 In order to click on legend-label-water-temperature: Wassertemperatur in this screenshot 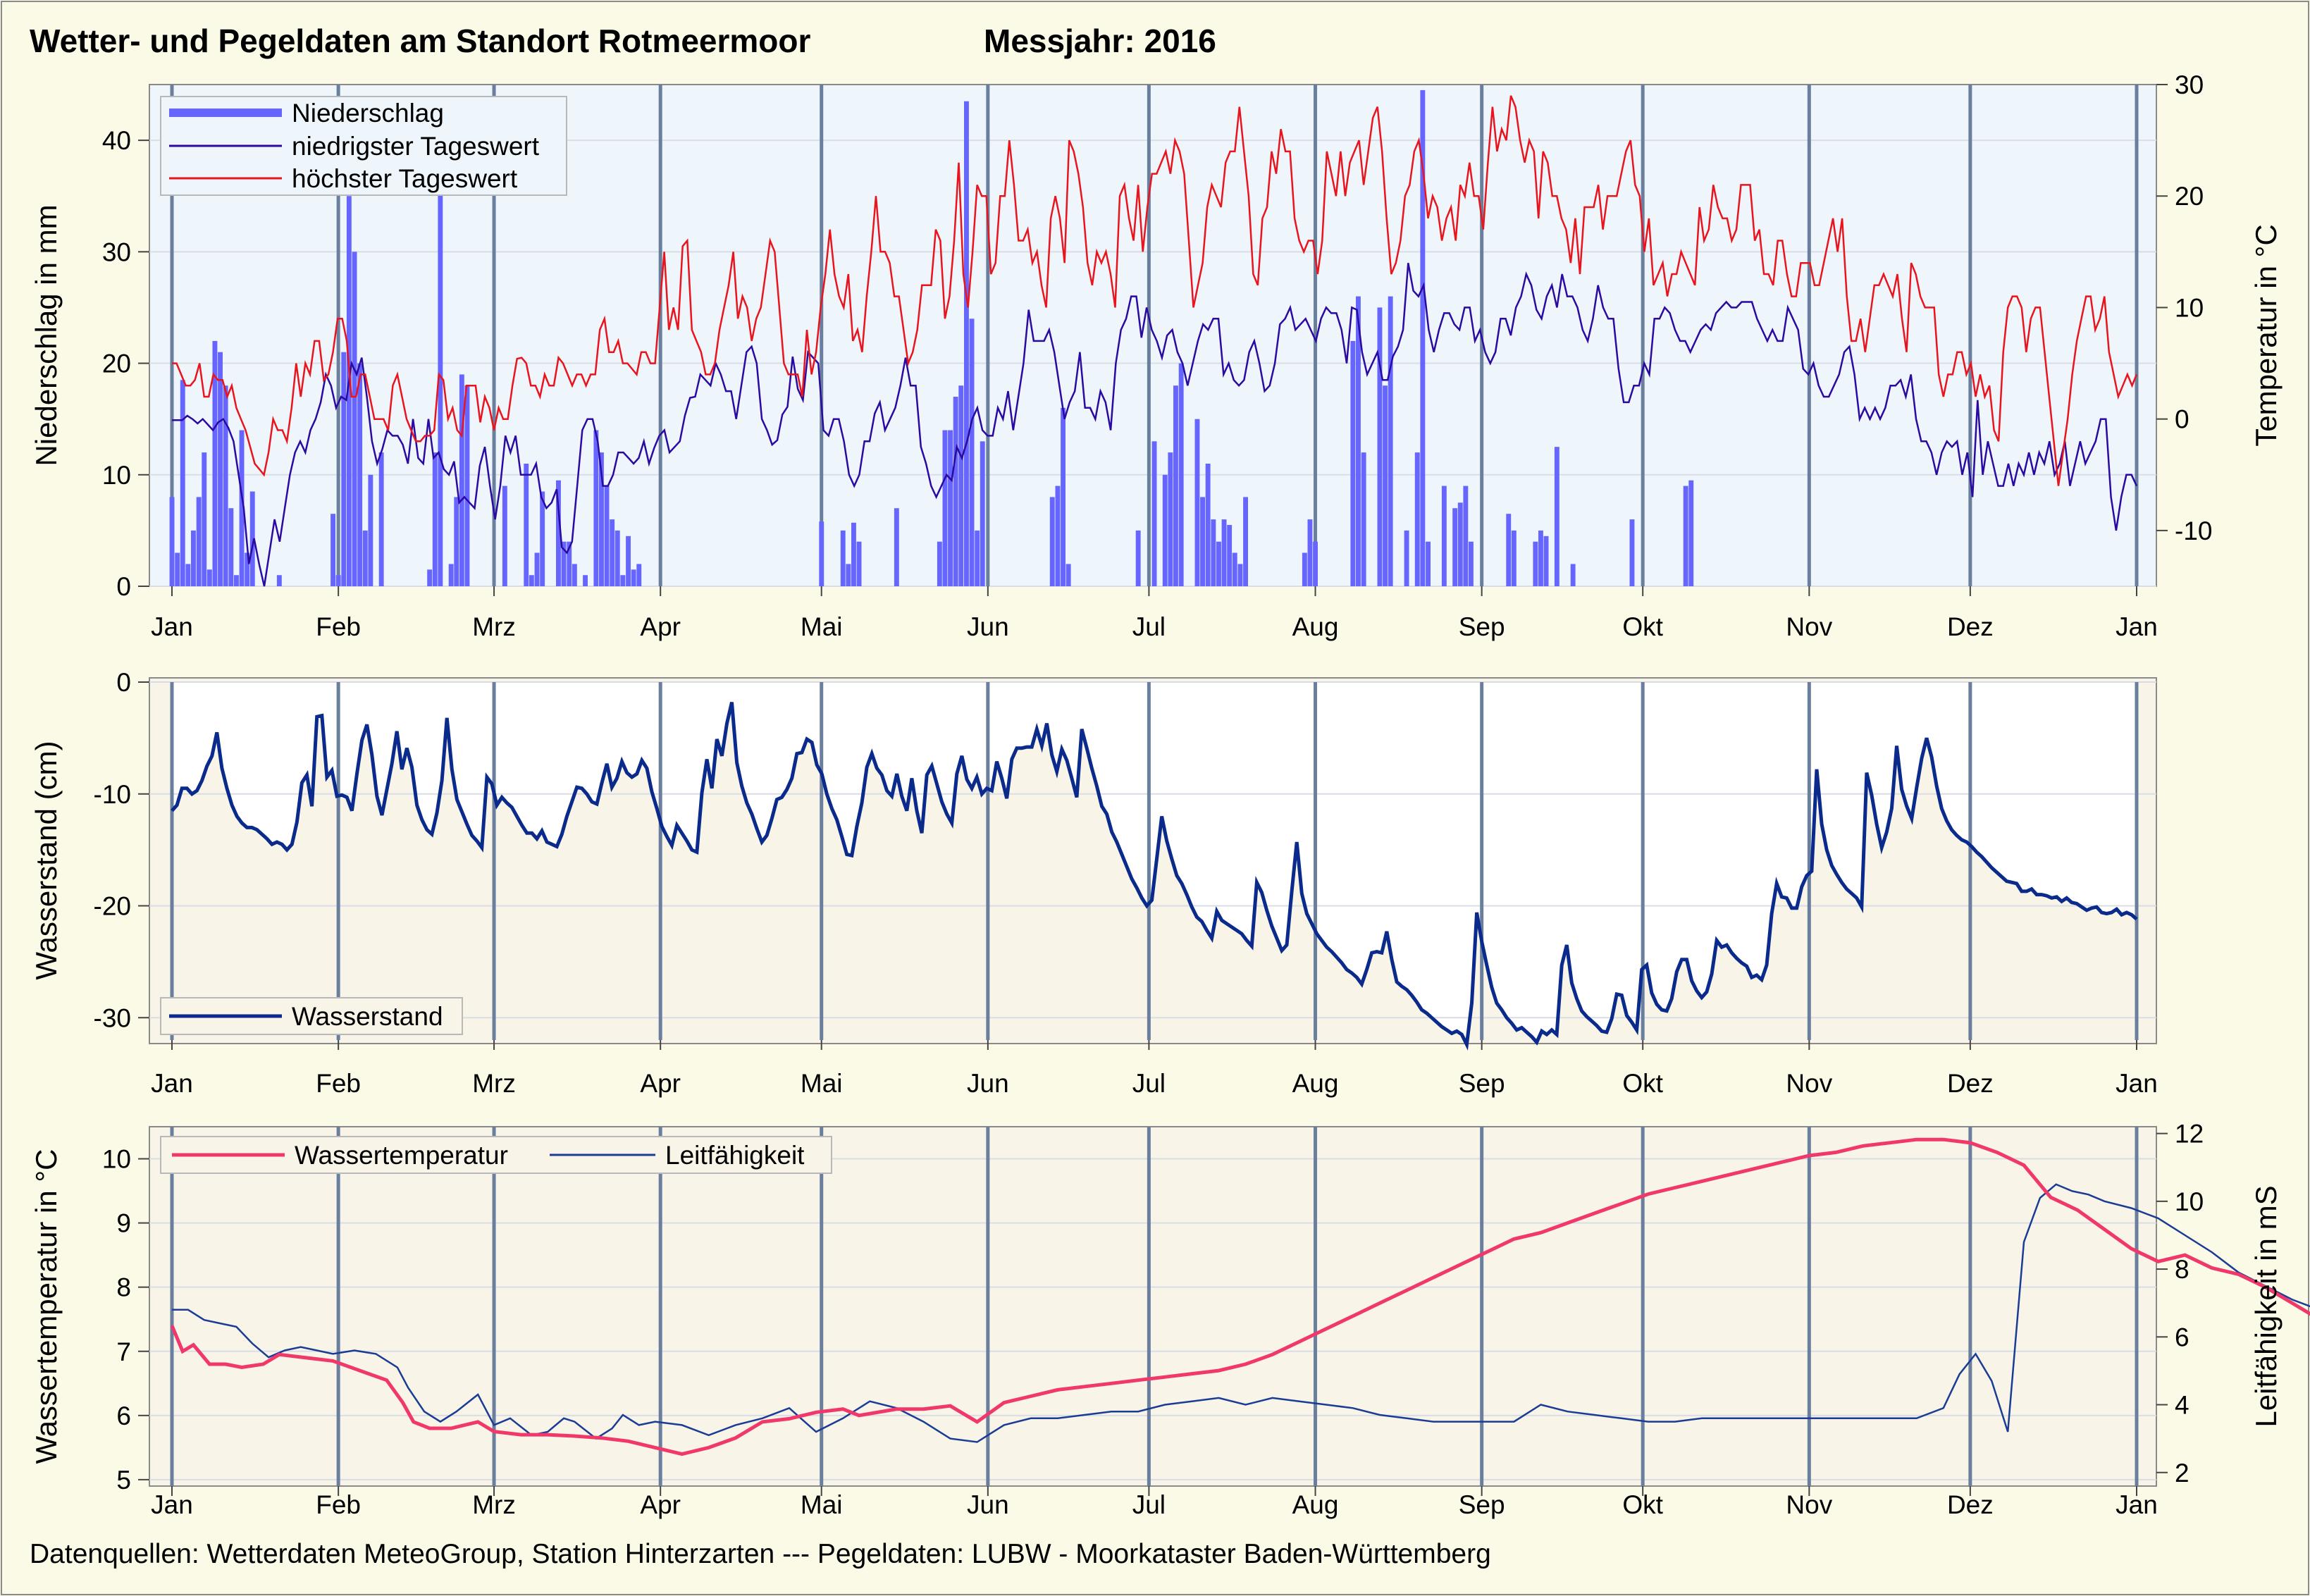, I will do `click(401, 1155)`.